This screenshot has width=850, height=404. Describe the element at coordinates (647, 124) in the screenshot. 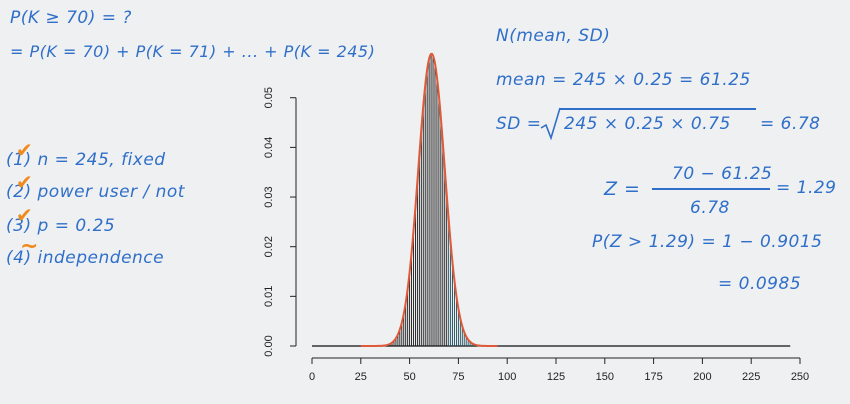

I see `sd-radicand: 245 × 0.25 × 0.75` at that location.